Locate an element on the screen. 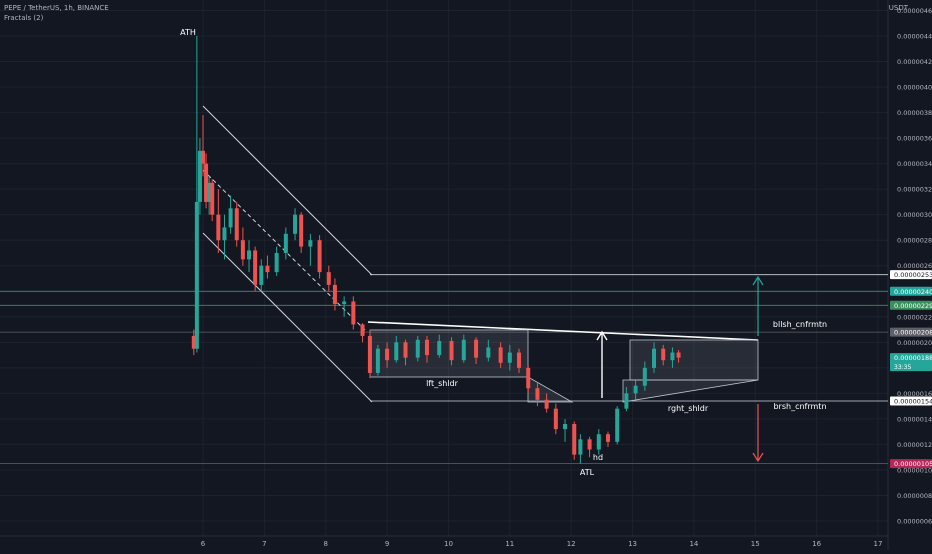  price-tag-value: 0.00000229 is located at coordinates (913, 306).